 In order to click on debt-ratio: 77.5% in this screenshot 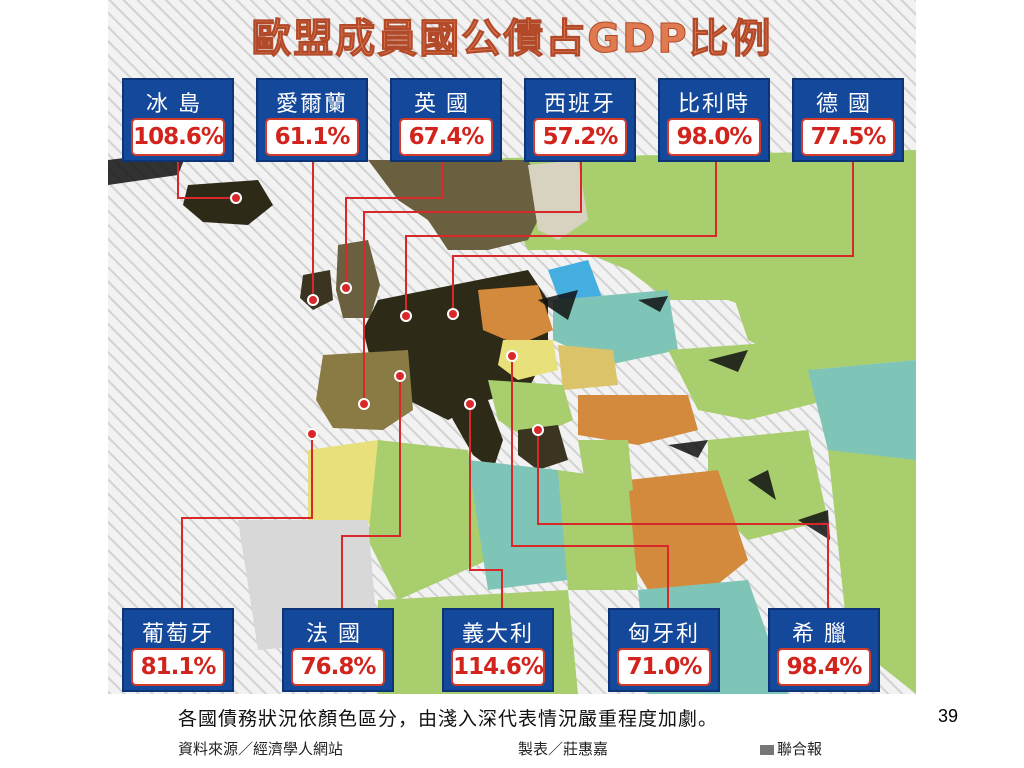, I will do `click(848, 137)`.